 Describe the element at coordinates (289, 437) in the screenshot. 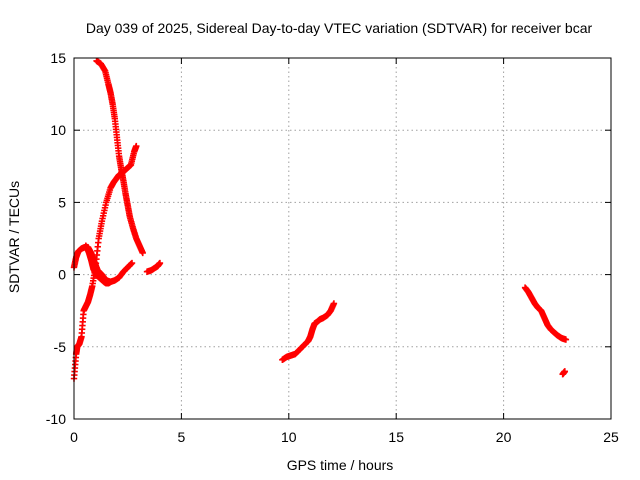

I see `x-tick-label: 10` at that location.